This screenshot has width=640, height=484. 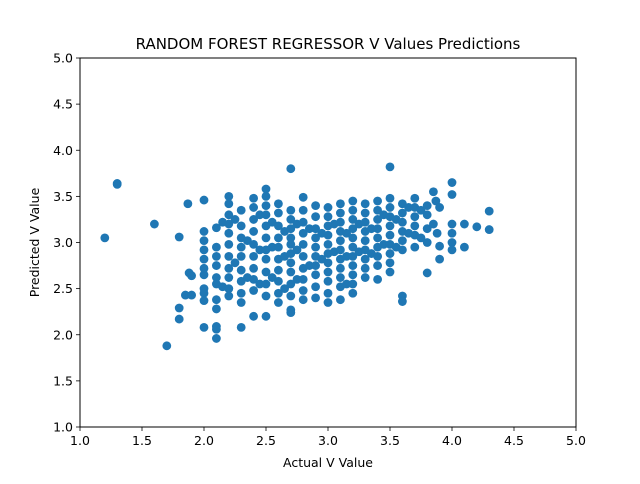 I want to click on y-tick-label: 3.0, so click(x=63, y=242).